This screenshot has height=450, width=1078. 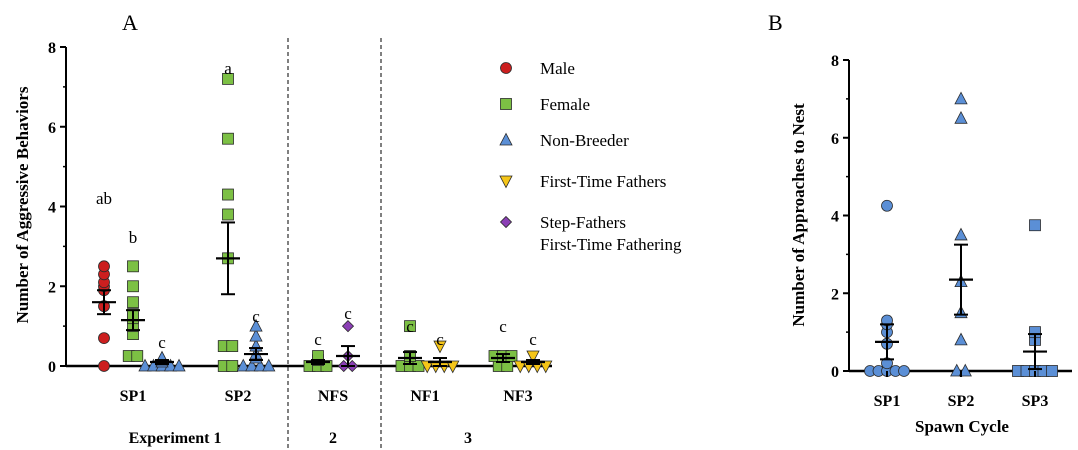 I want to click on panel-a-y-axis-title: Number of Aggressive Behaviors, so click(x=22, y=204).